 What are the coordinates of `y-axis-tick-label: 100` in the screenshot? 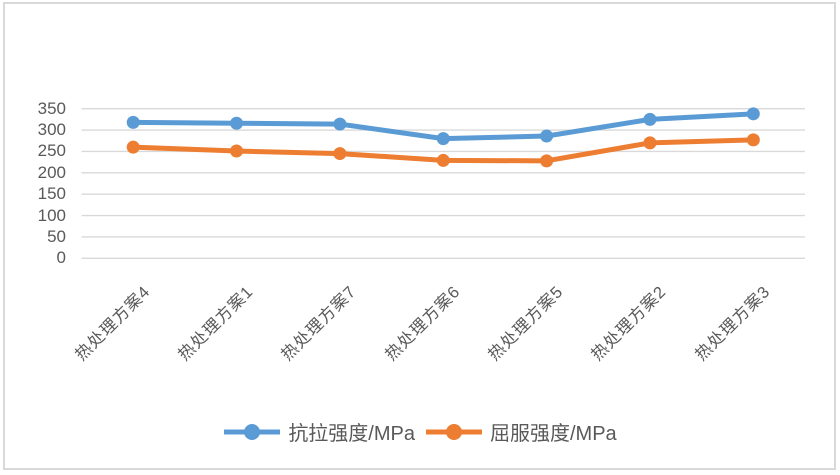 It's located at (51, 215).